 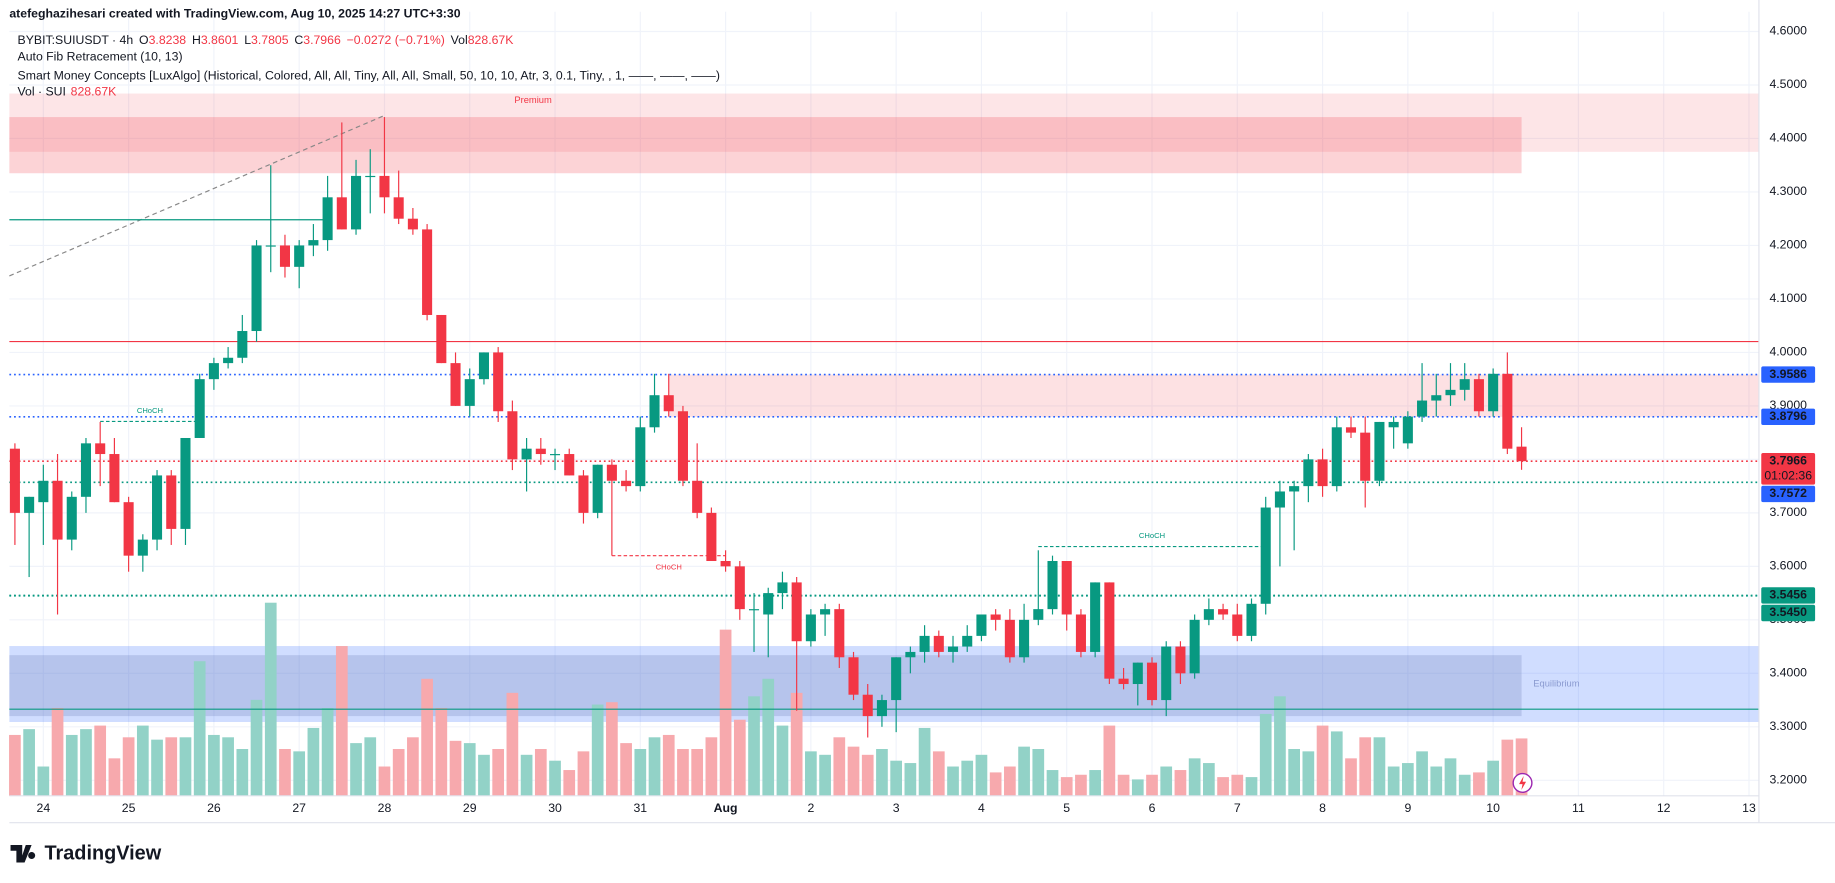 I want to click on countdown: 01:02:36, so click(x=1788, y=476).